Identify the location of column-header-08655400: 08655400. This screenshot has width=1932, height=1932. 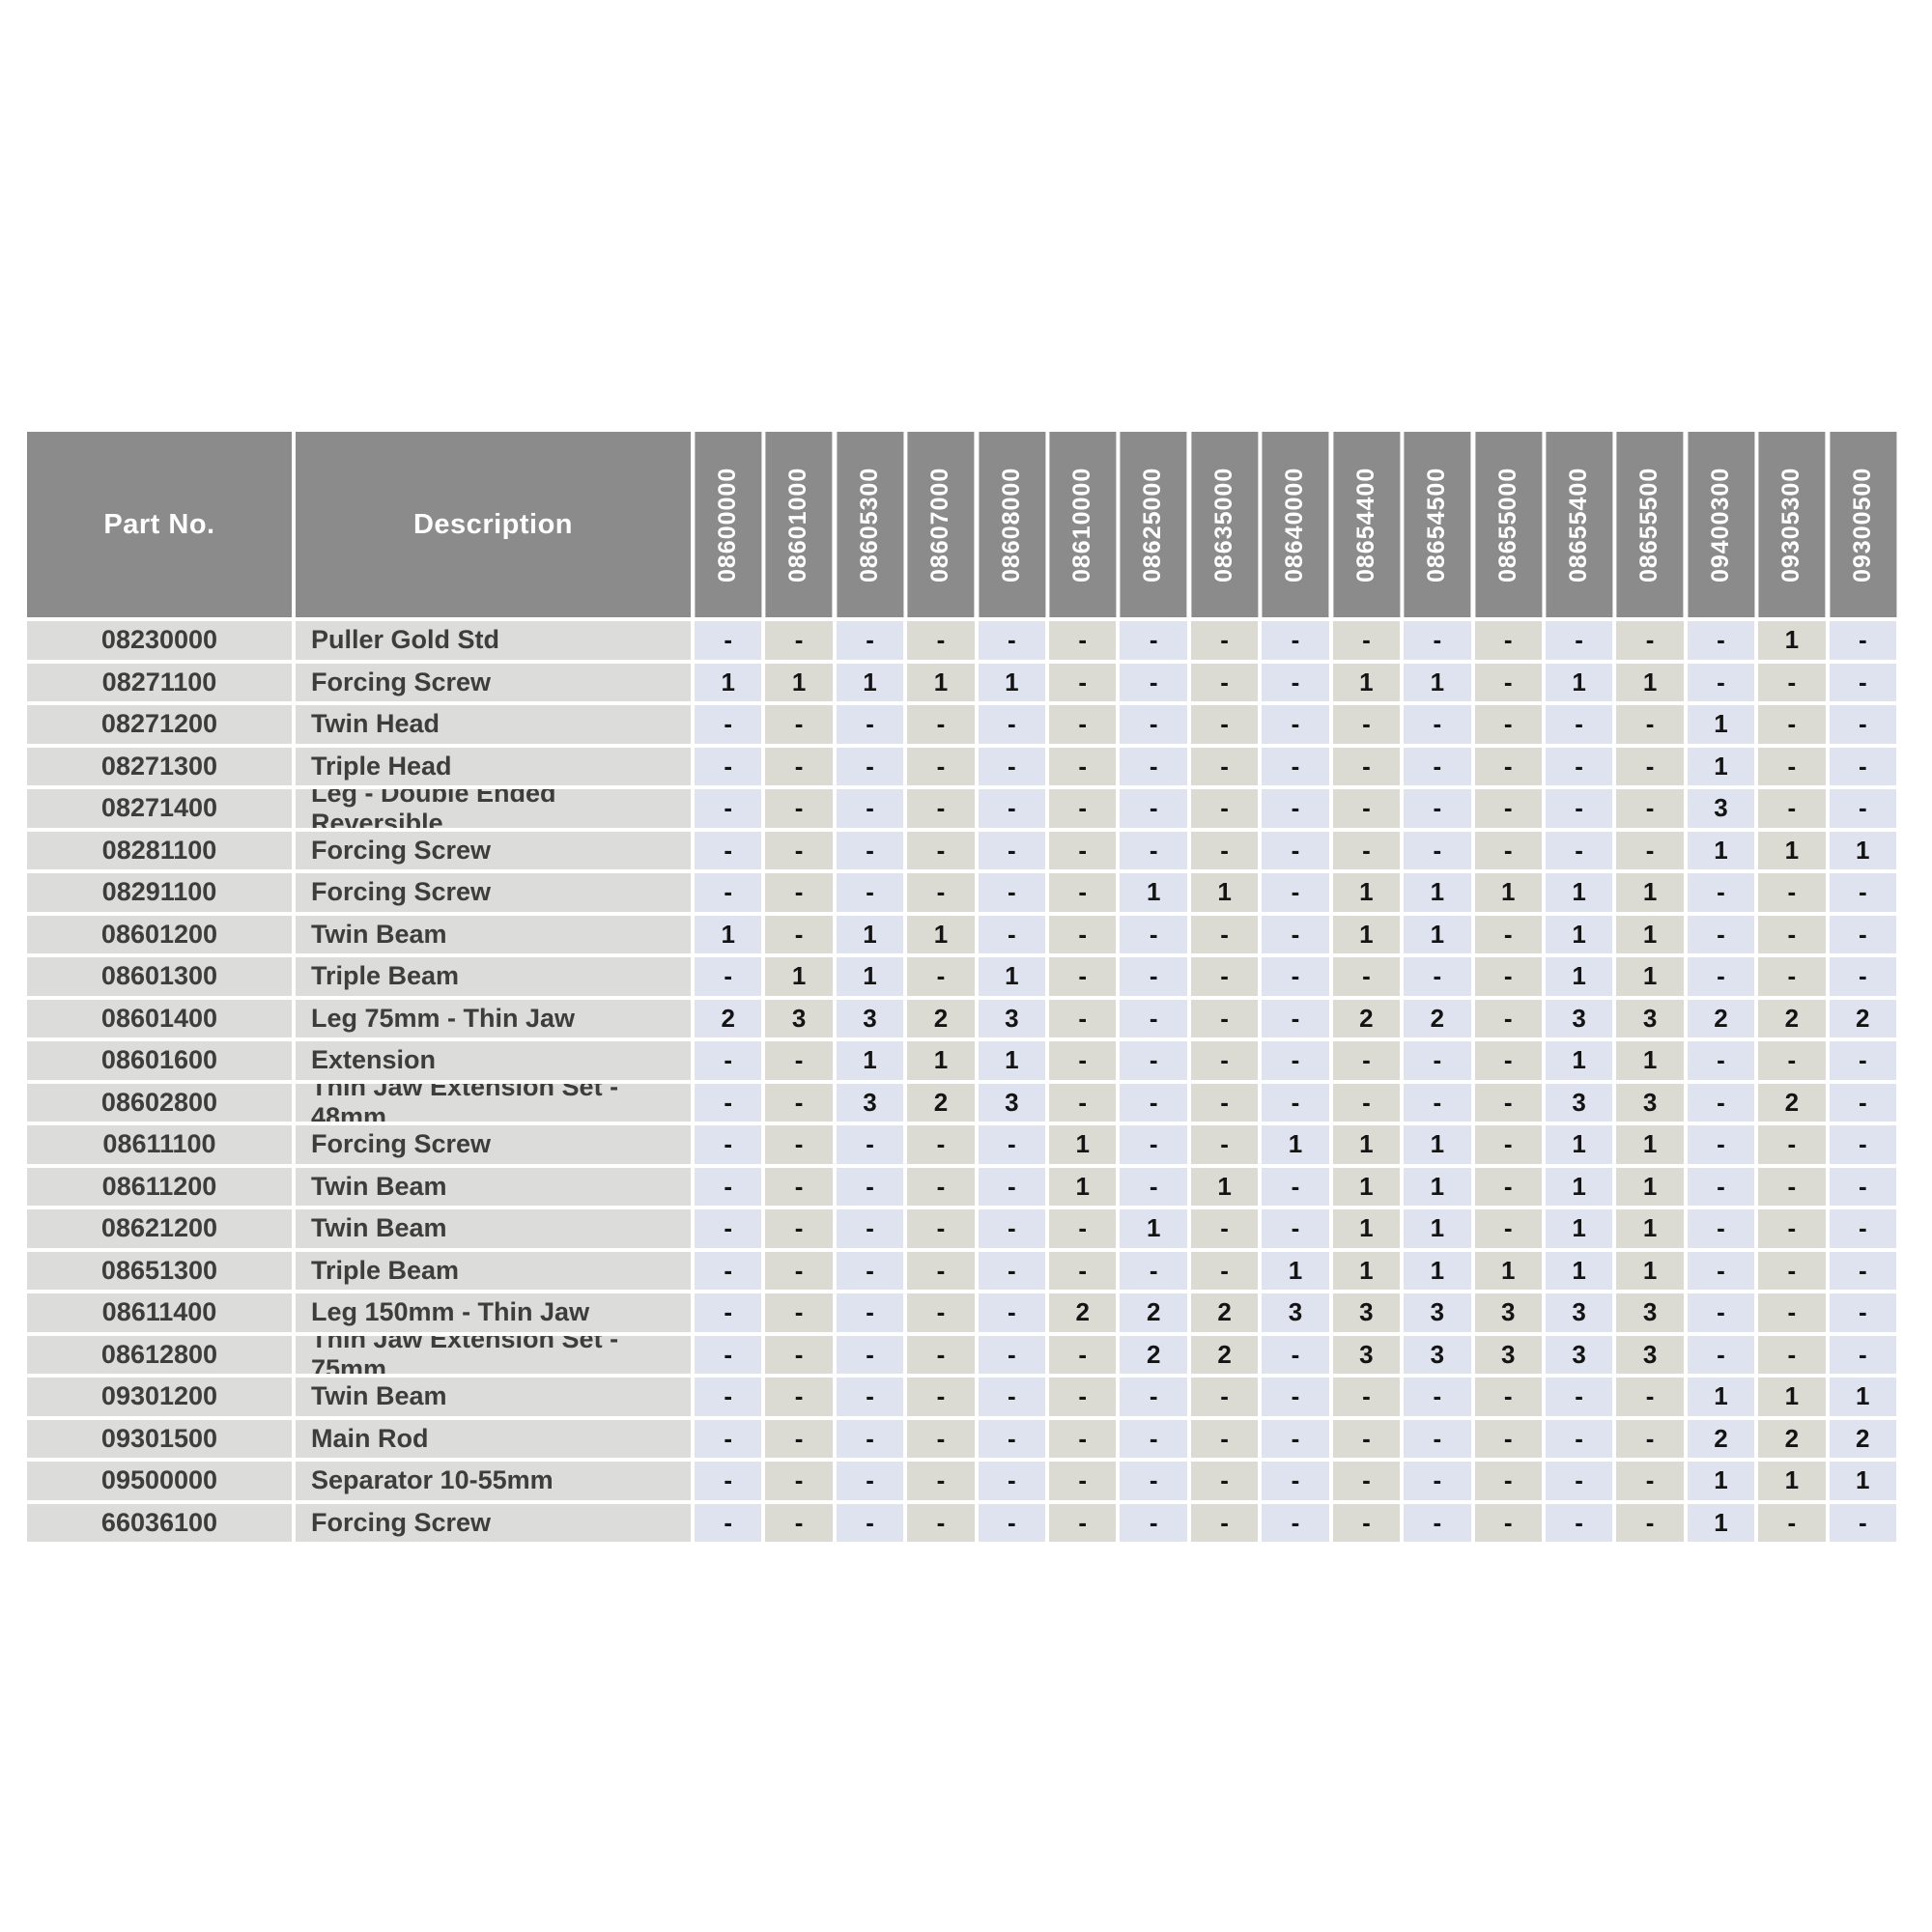
(1579, 524).